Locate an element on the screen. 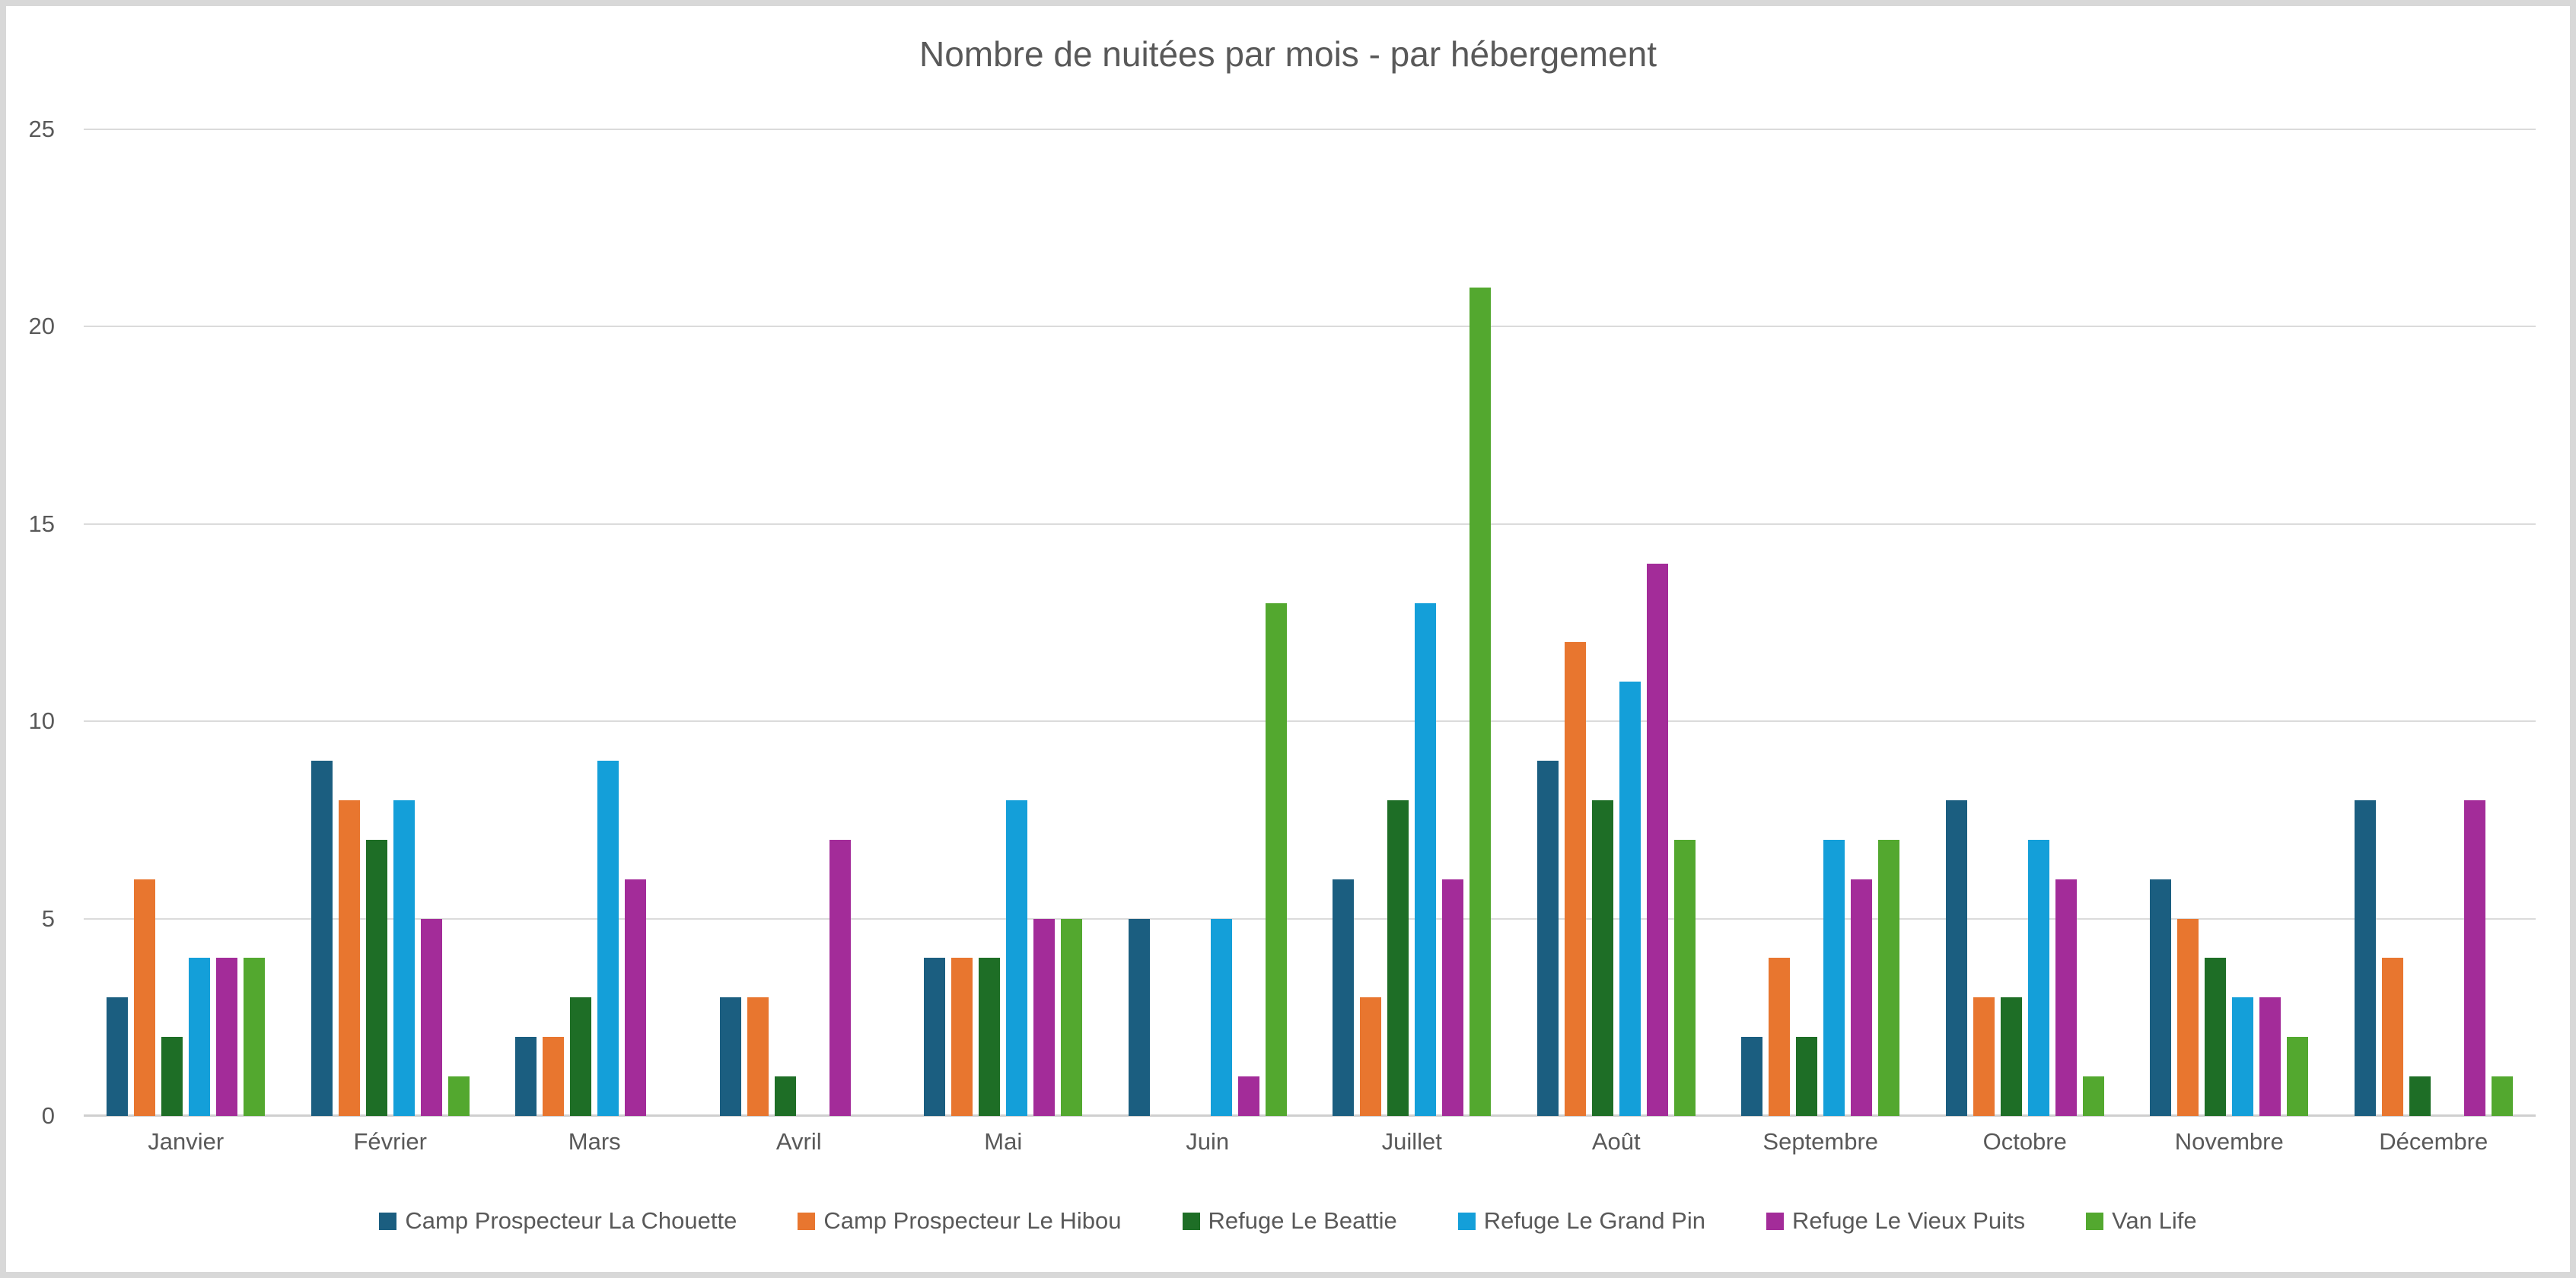 This screenshot has width=2576, height=1278. legend-item: Van Life is located at coordinates (2141, 1221).